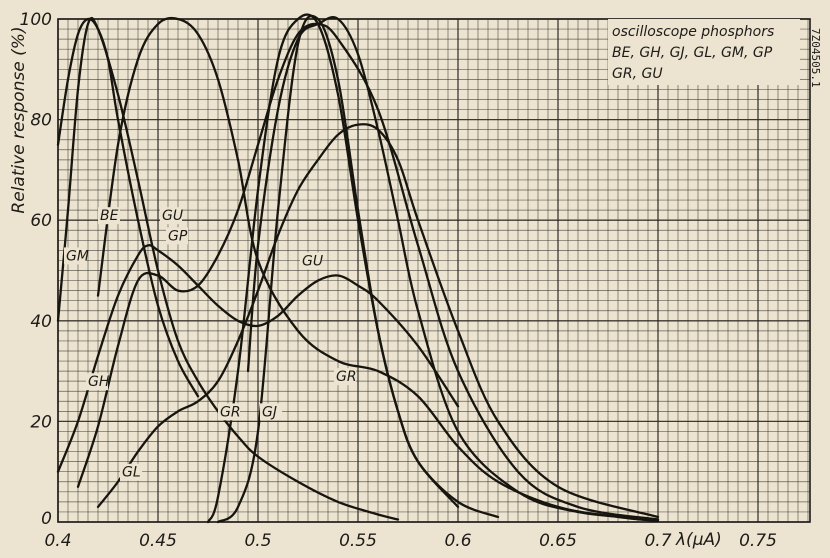 This screenshot has width=830, height=558. Describe the element at coordinates (36, 269) in the screenshot. I see `y-tick-labels: 0 20 40 60 80 100` at that location.